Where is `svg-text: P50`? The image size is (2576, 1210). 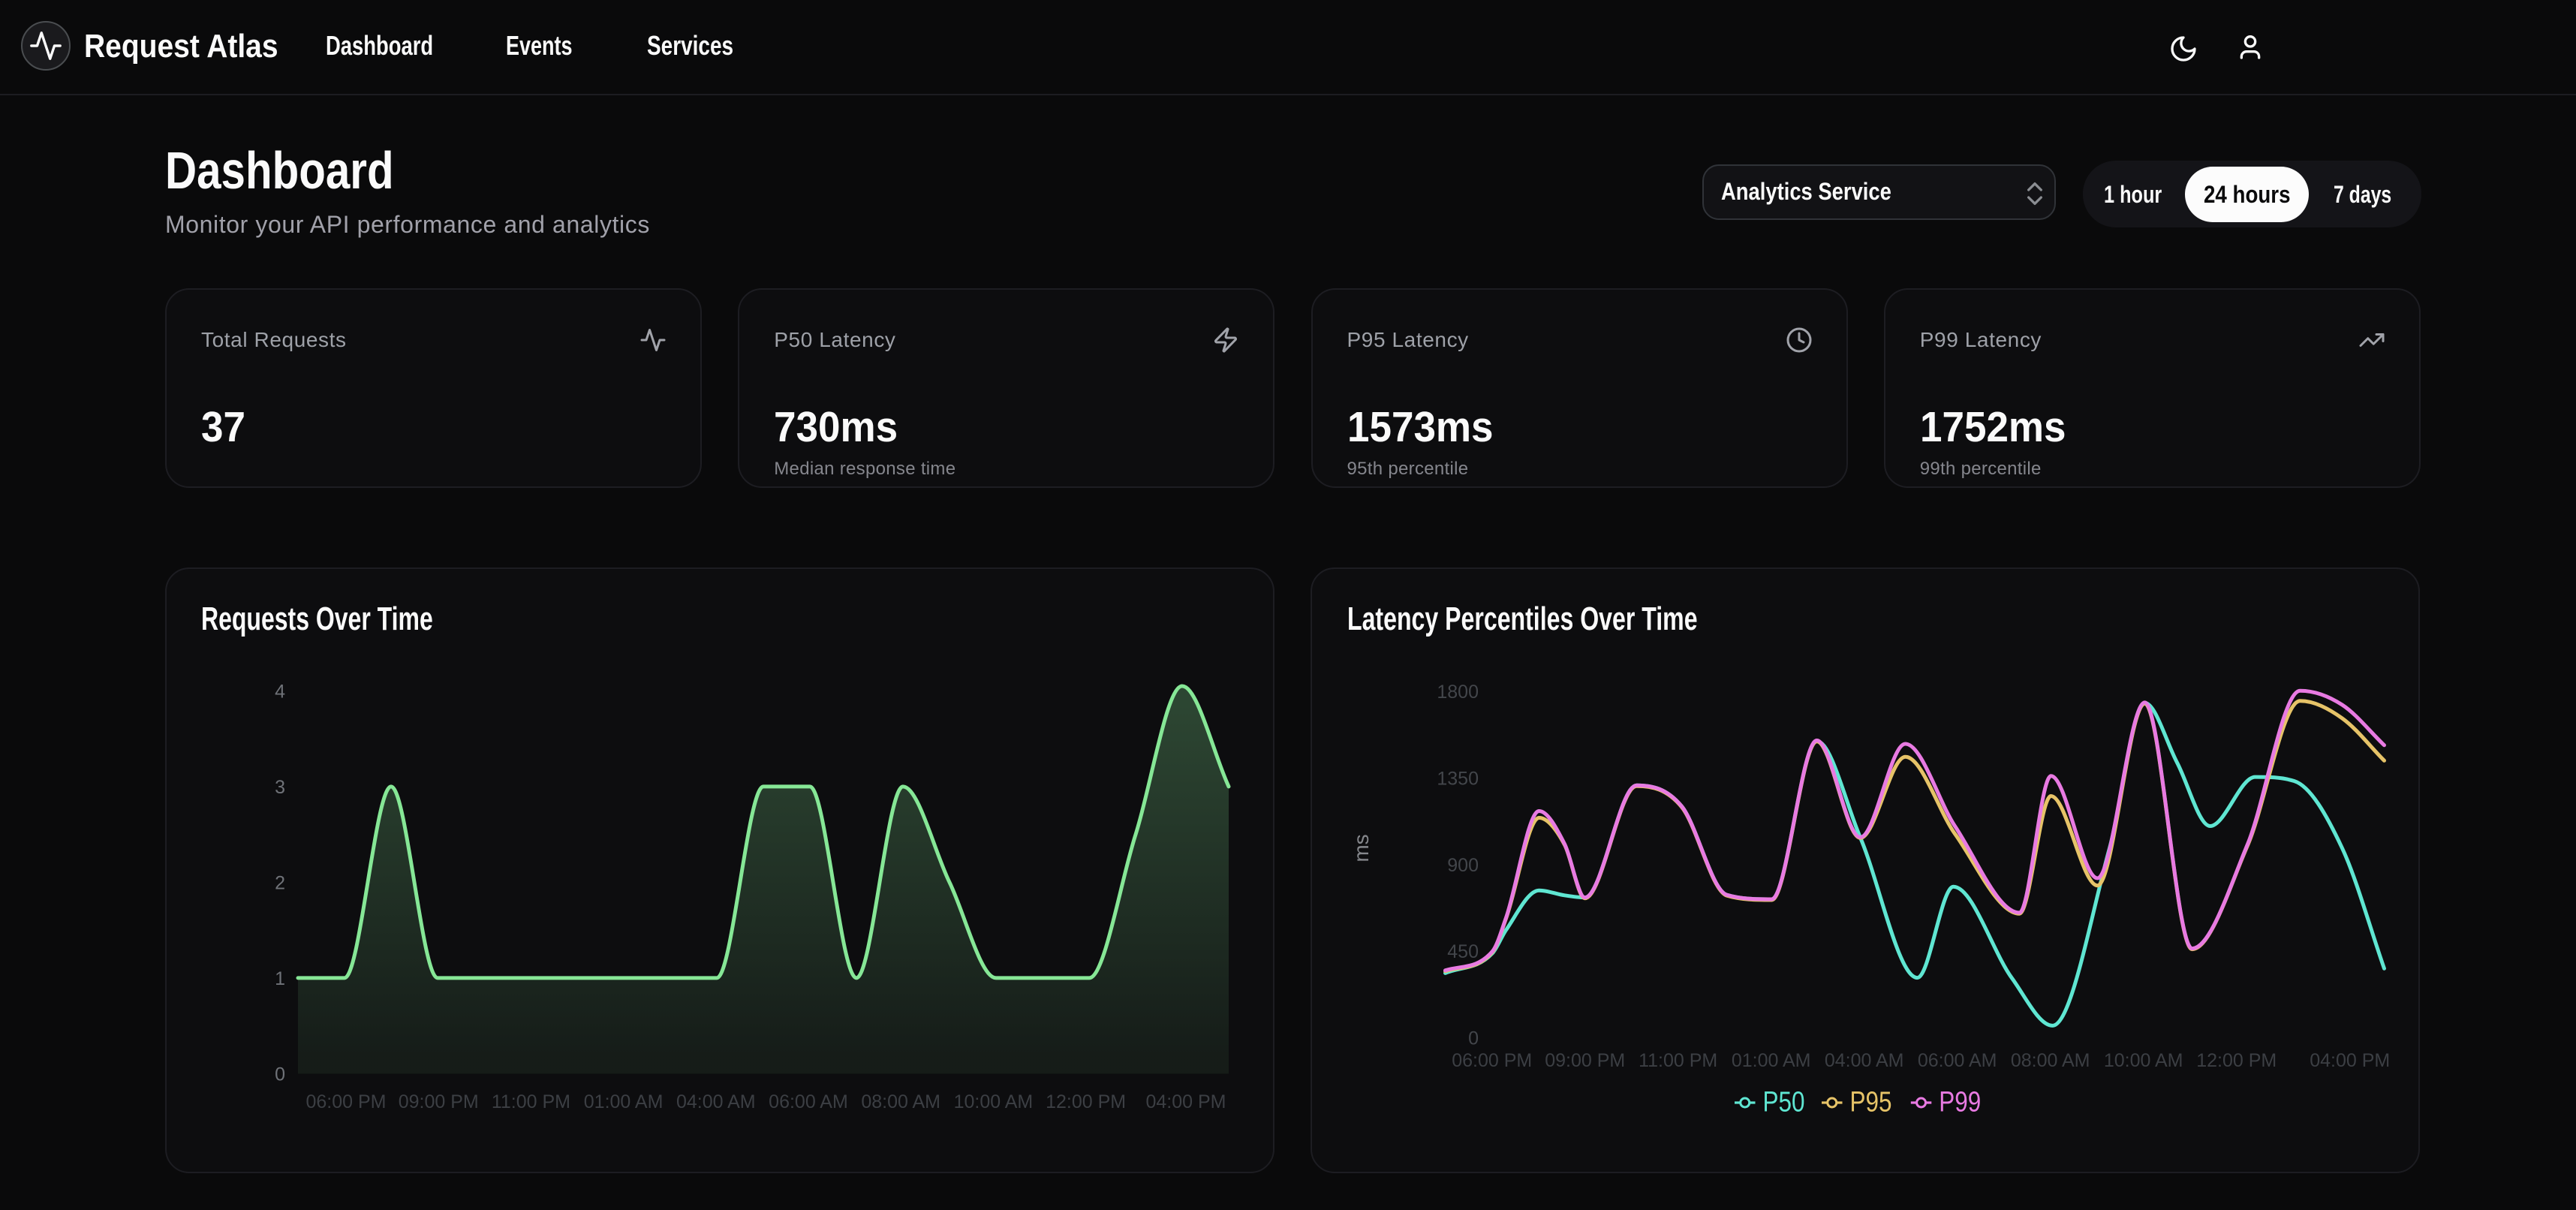
svg-text: P50 is located at coordinates (1783, 1102).